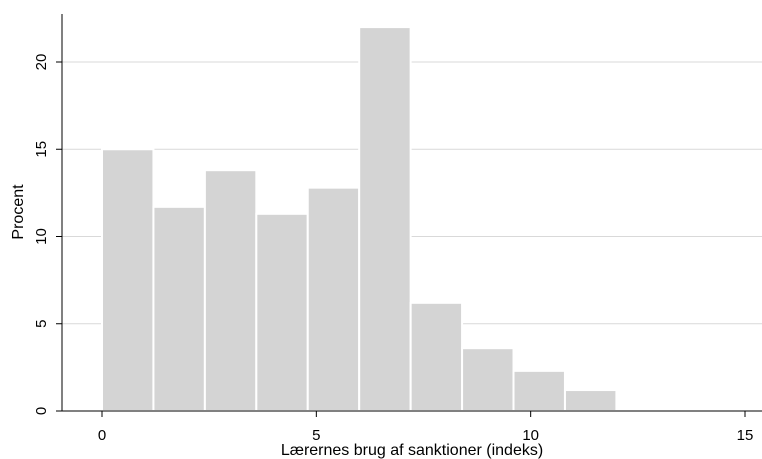  I want to click on x-tick-label: 10, so click(530, 435).